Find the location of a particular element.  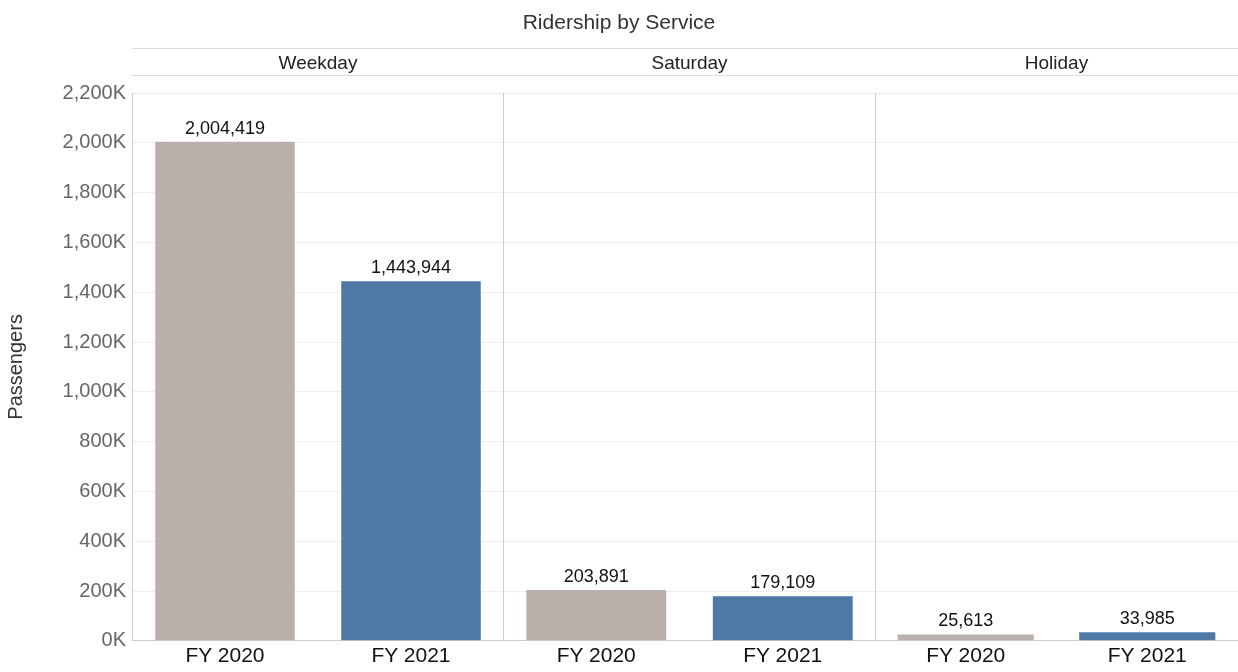

data-label: 179,109 is located at coordinates (783, 582).